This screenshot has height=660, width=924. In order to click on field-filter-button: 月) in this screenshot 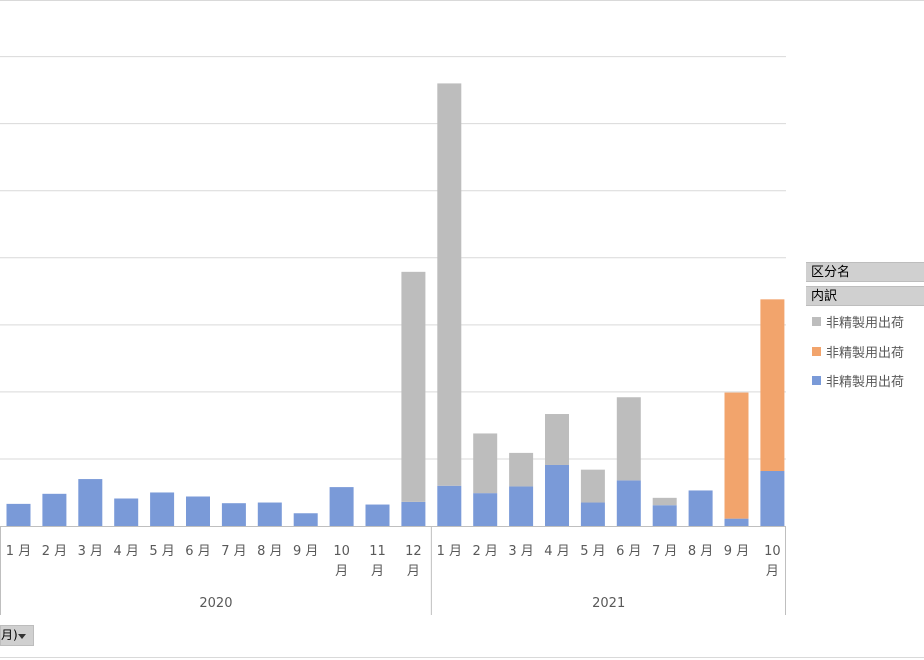, I will do `click(17, 635)`.